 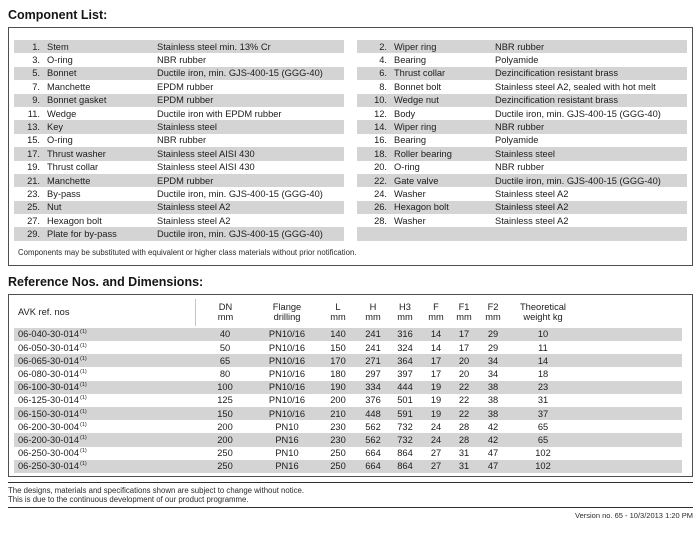 What do you see at coordinates (383, 86) in the screenshot?
I see `component-number: 8.` at bounding box center [383, 86].